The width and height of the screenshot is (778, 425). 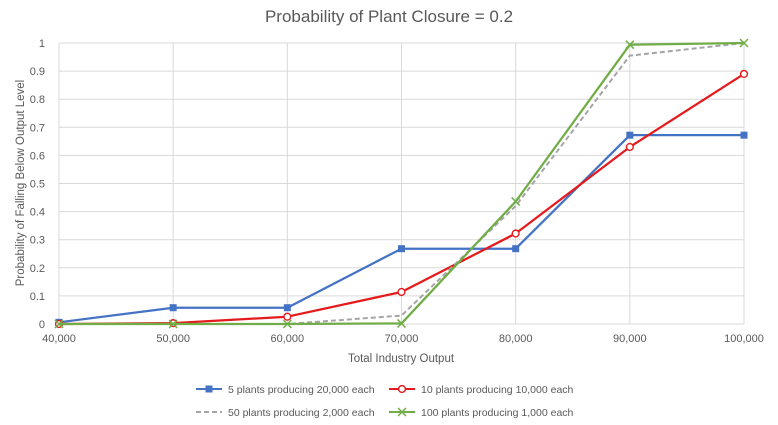 I want to click on legend-item-5-plants-producing-20-000-each: 5 plants producing 20,000 each, so click(x=285, y=390).